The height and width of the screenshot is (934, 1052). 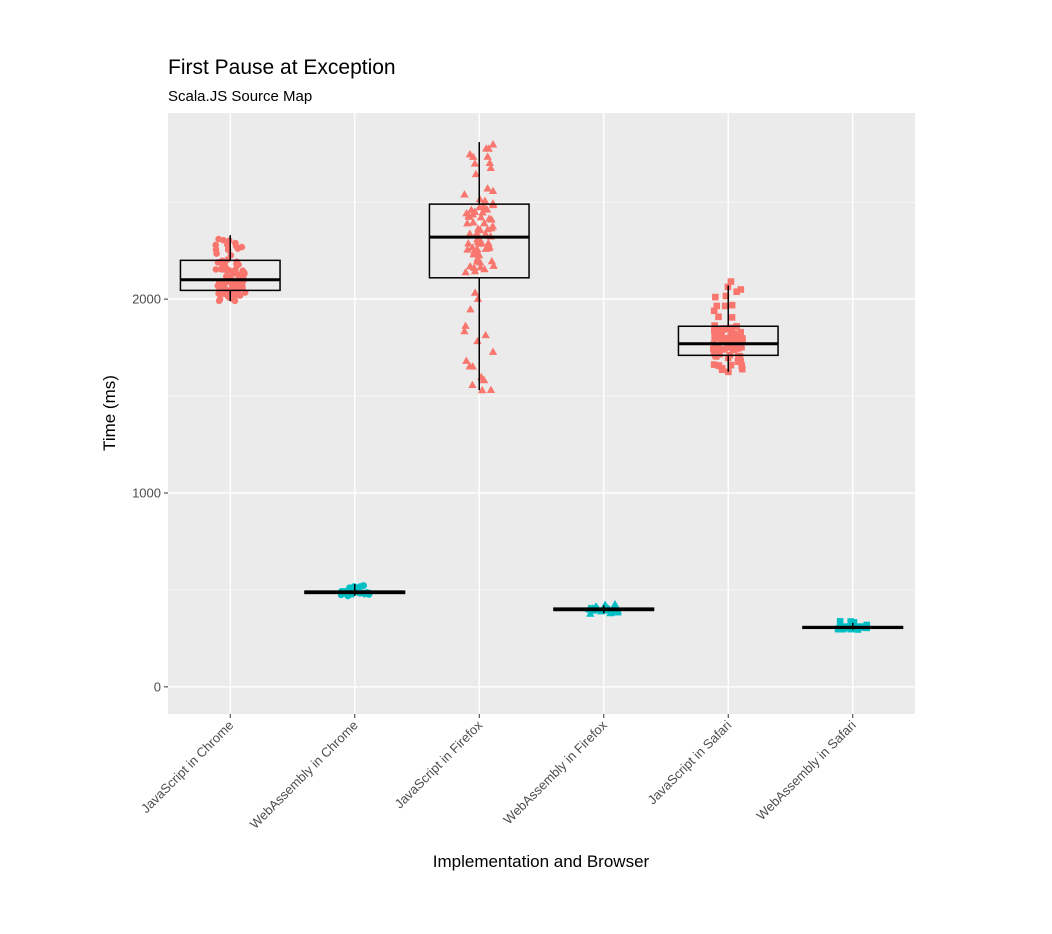 What do you see at coordinates (806, 770) in the screenshot?
I see `x-tick-label: WebAssembly in Safari` at bounding box center [806, 770].